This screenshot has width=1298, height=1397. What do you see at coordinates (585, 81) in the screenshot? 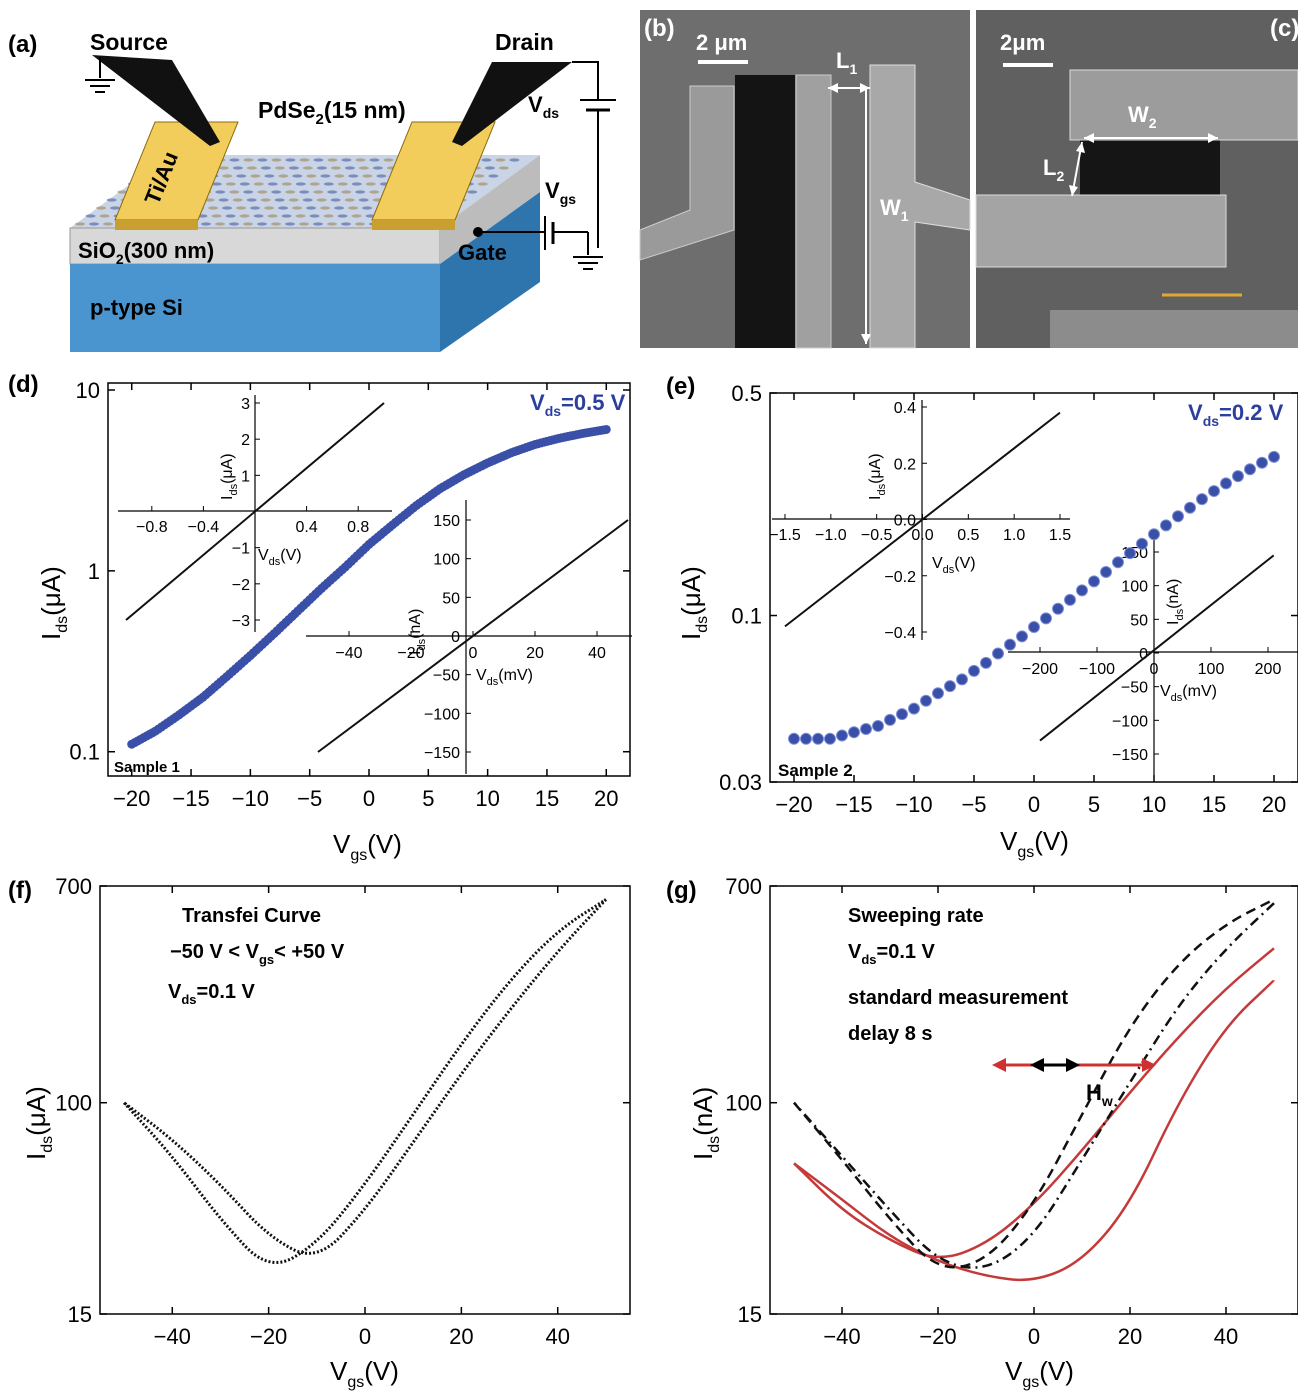
I see `drain-wire` at bounding box center [585, 81].